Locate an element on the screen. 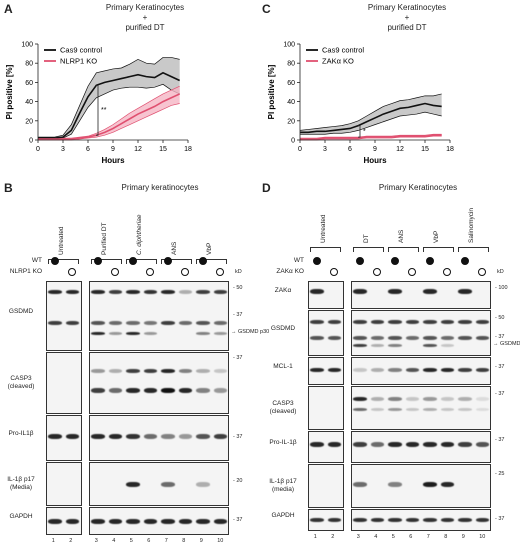  legend-label-0: Cas9 control is located at coordinates (81, 50).